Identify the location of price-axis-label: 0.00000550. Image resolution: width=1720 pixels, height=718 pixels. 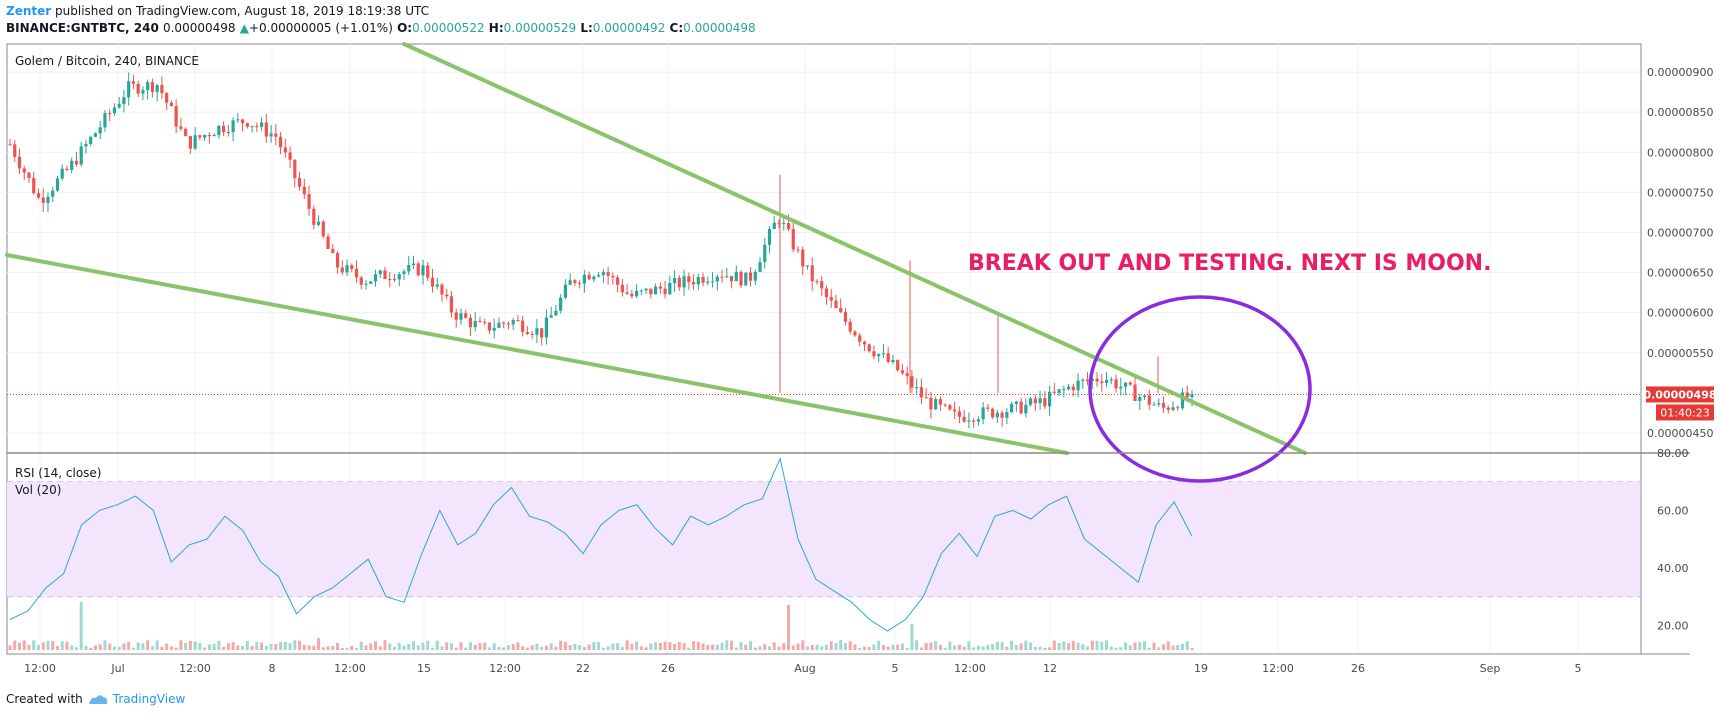
(1680, 353).